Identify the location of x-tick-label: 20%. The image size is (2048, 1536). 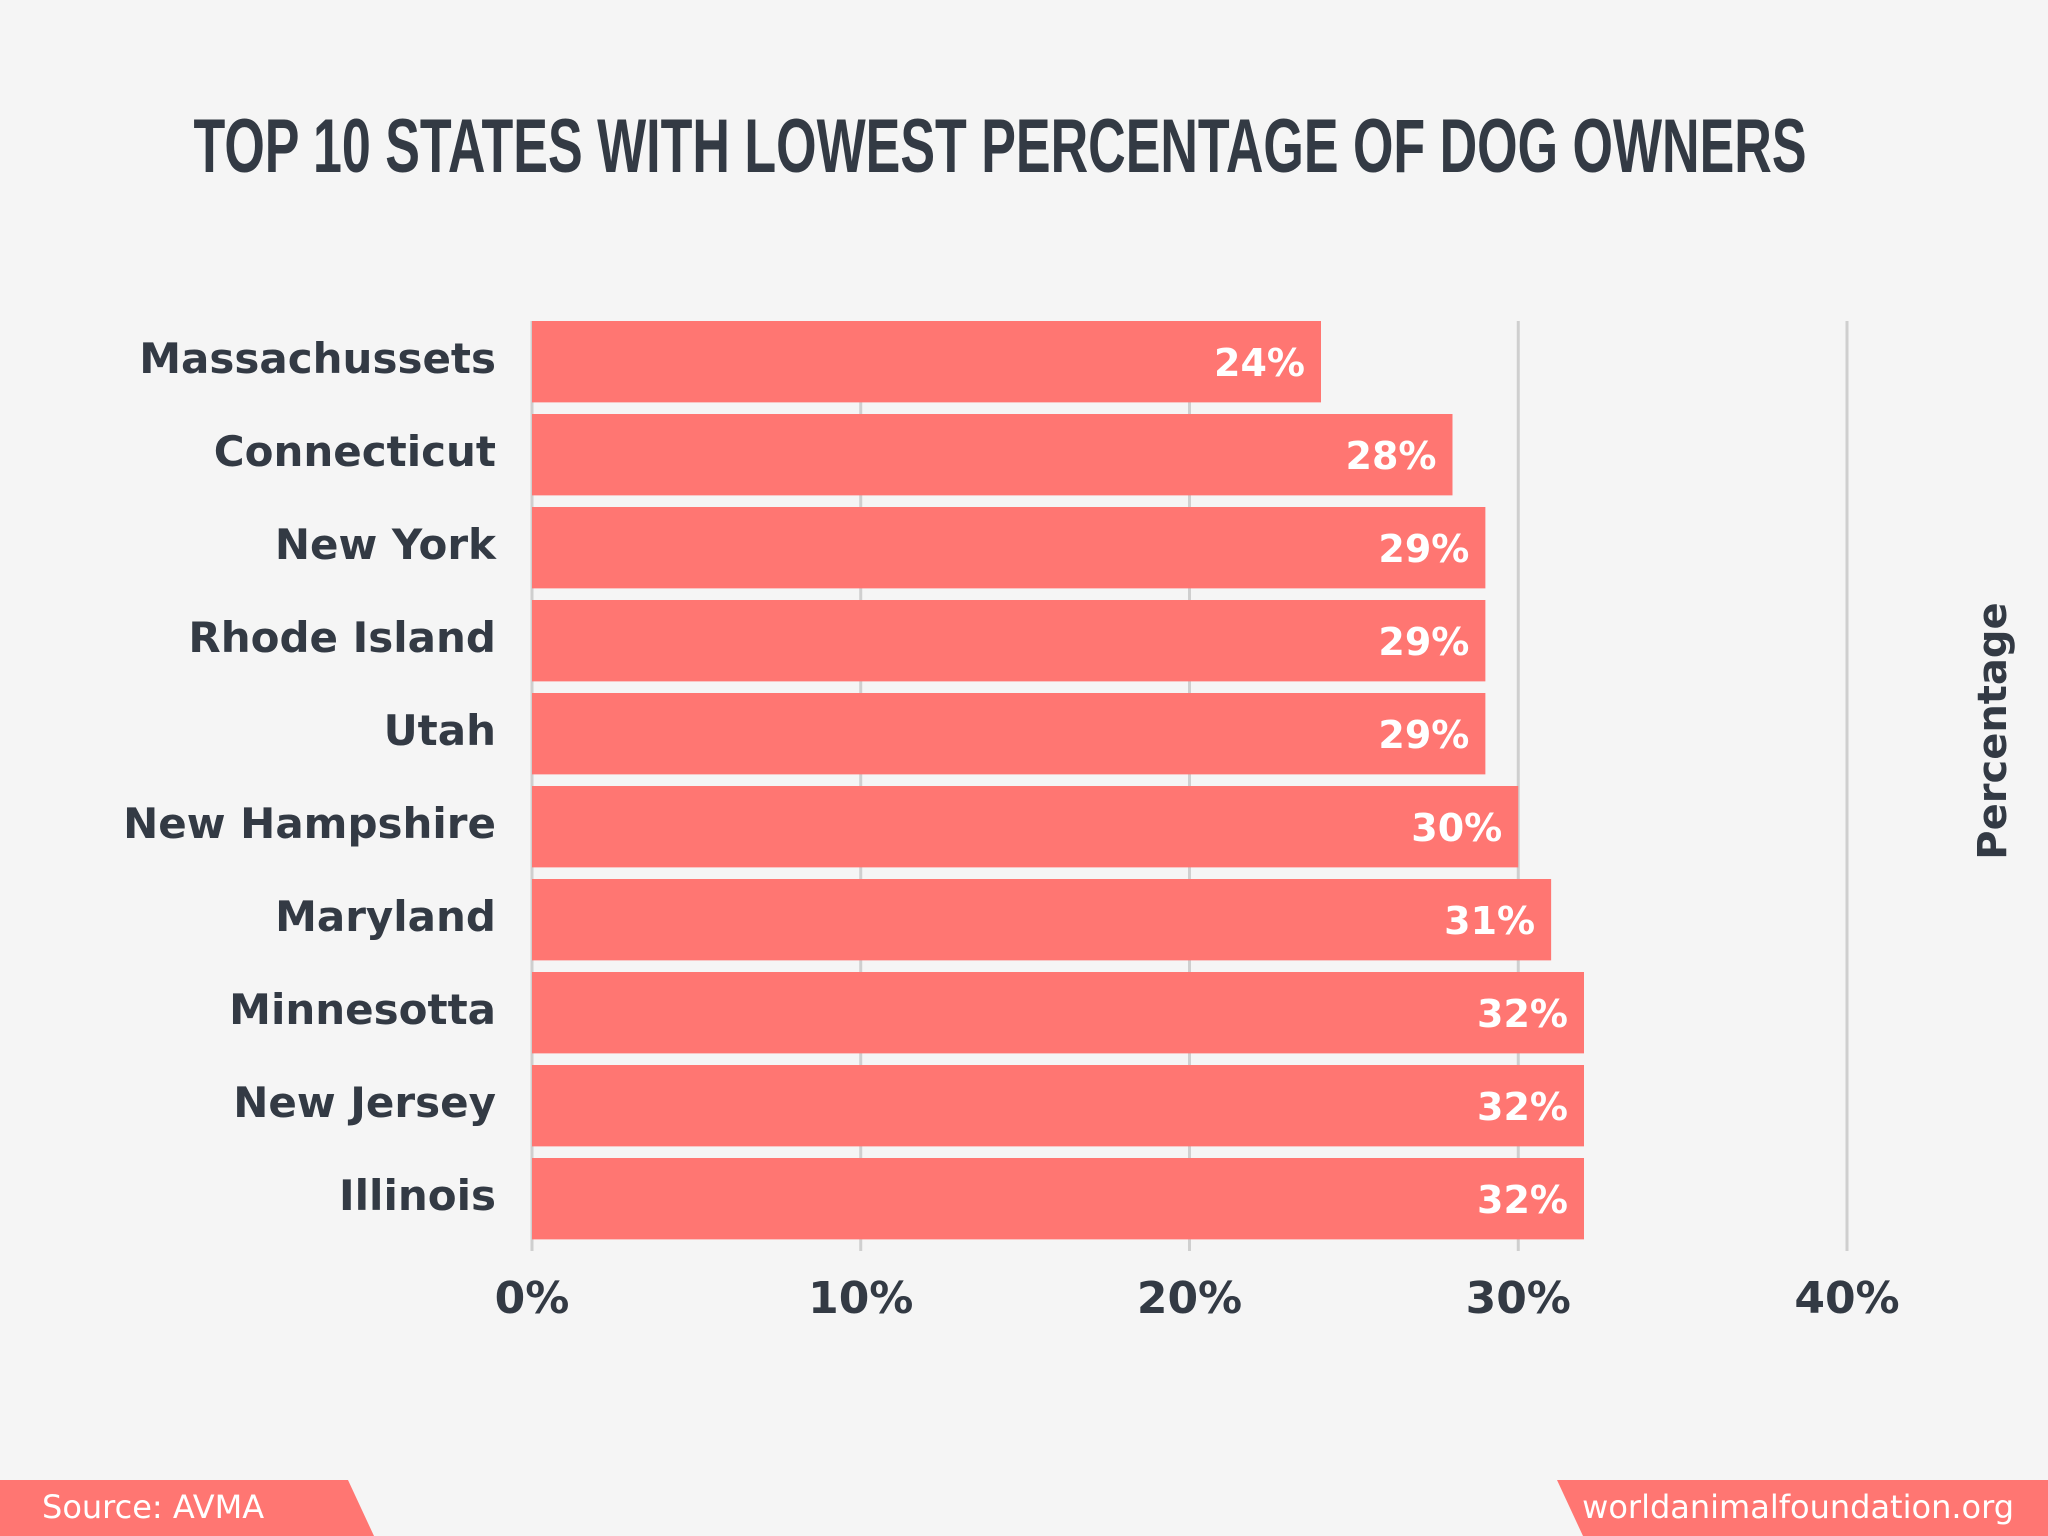
(1189, 1298).